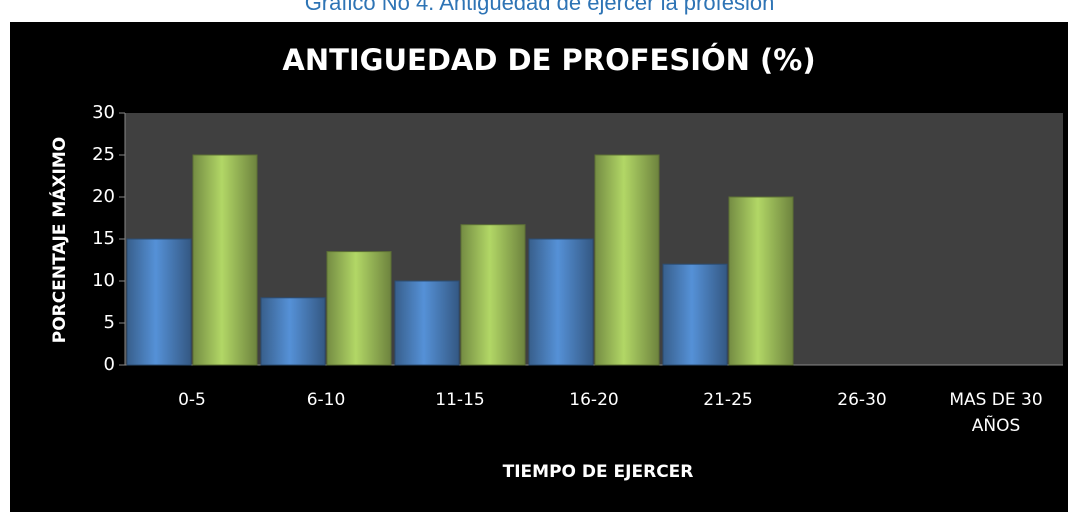 Image resolution: width=1079 pixels, height=517 pixels. Describe the element at coordinates (103, 154) in the screenshot. I see `y-tick-label: 25` at that location.